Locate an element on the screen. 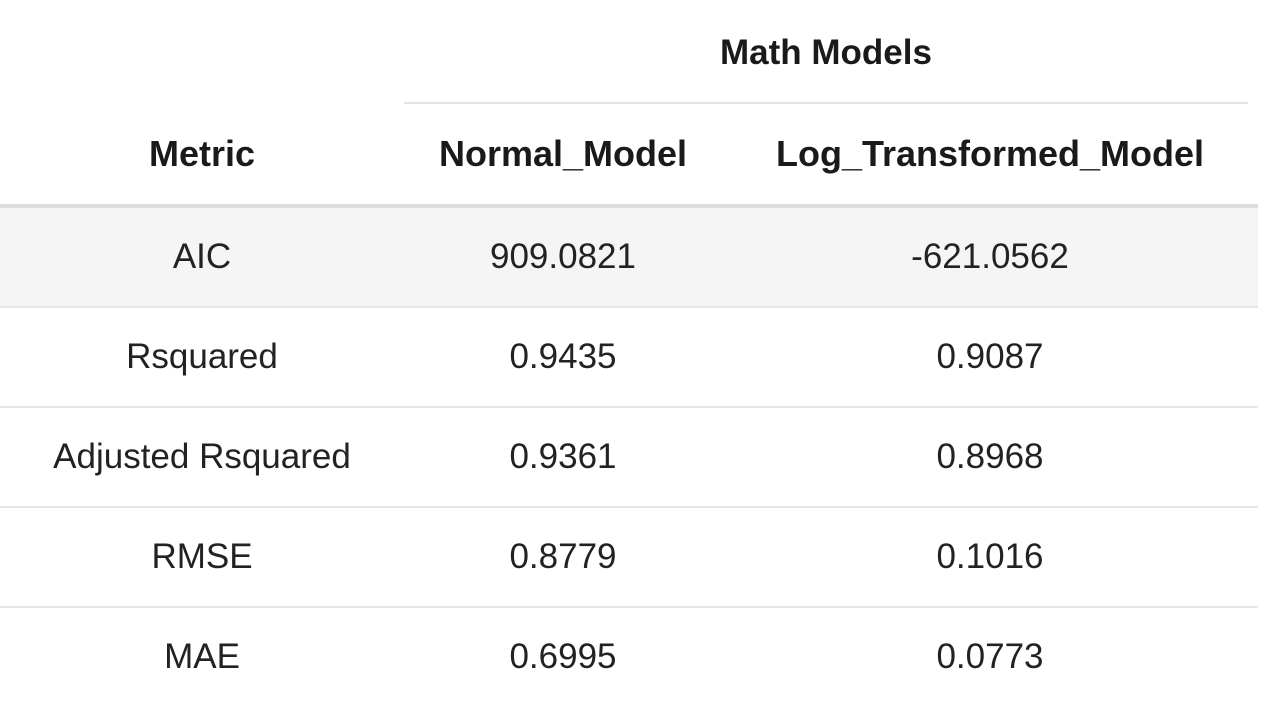 The image size is (1278, 726). normal-model-cell: 909.0821 is located at coordinates (563, 256).